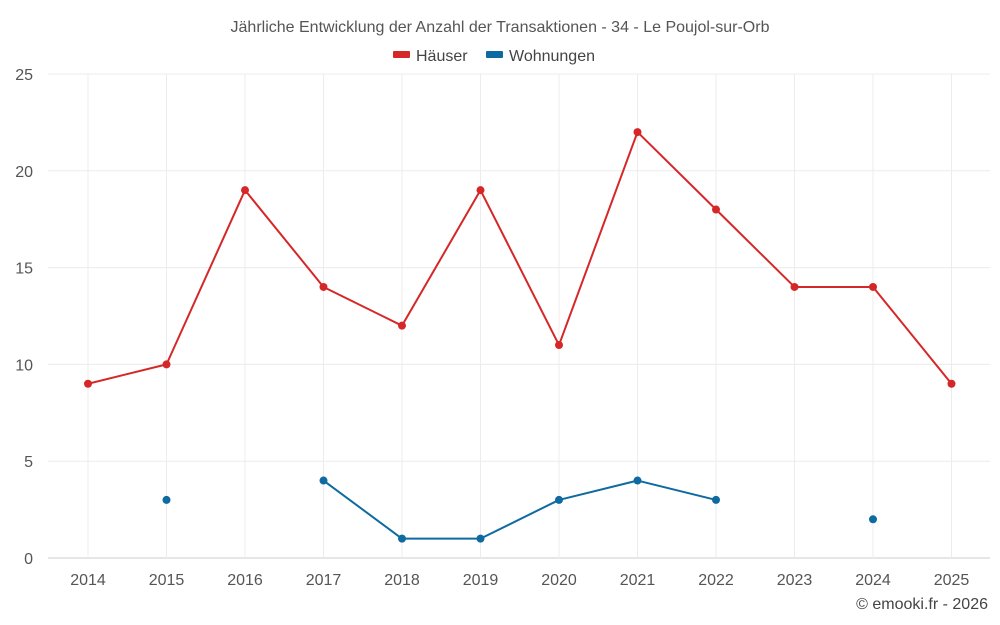 The width and height of the screenshot is (1000, 625). Describe the element at coordinates (245, 580) in the screenshot. I see `x-tick-label: 2016` at that location.